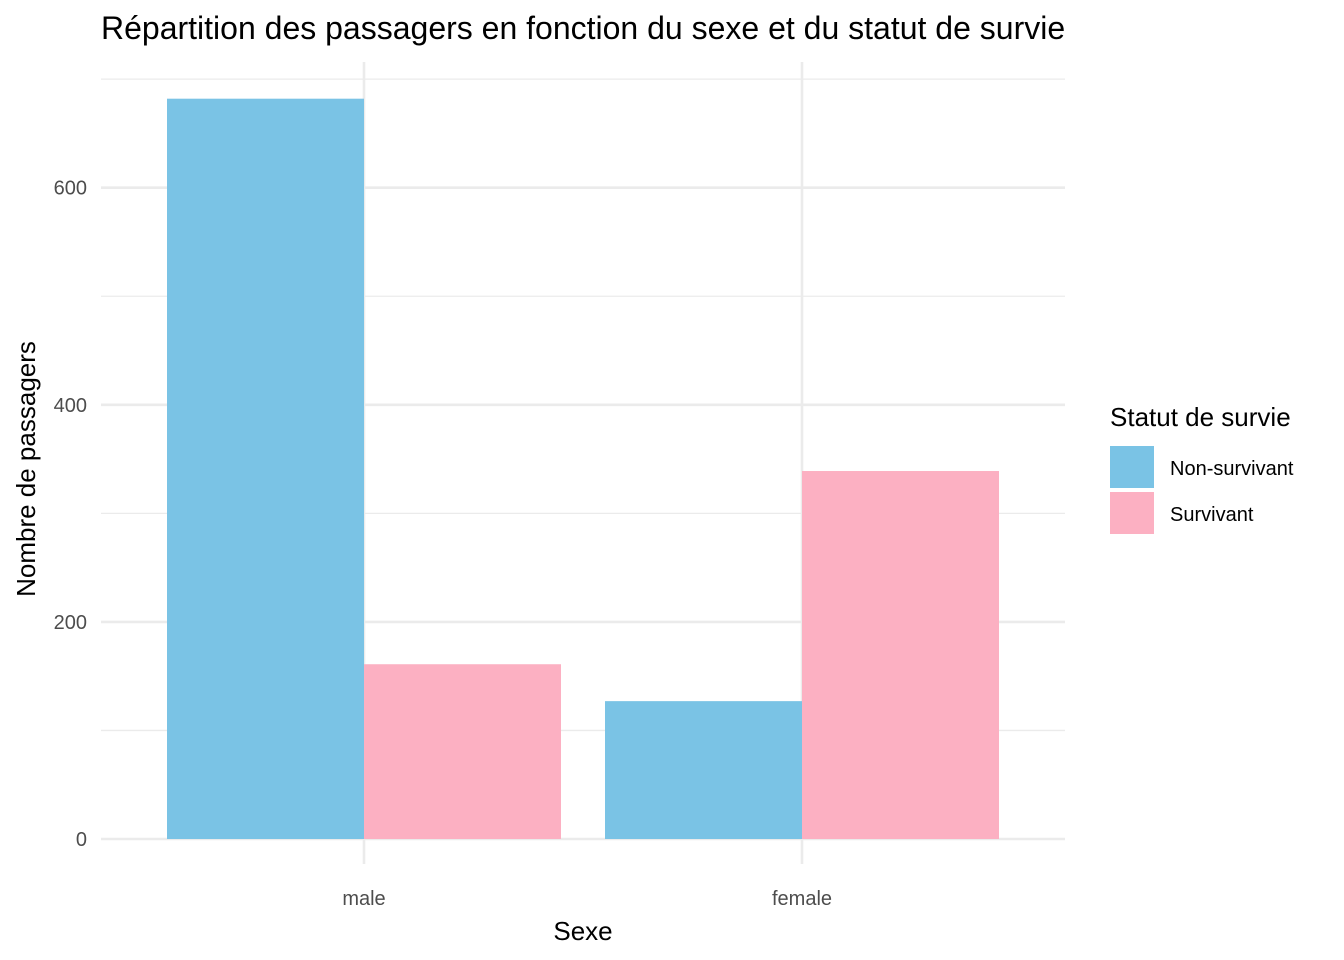 The width and height of the screenshot is (1344, 960). Describe the element at coordinates (802, 899) in the screenshot. I see `x-tick-label: female` at that location.